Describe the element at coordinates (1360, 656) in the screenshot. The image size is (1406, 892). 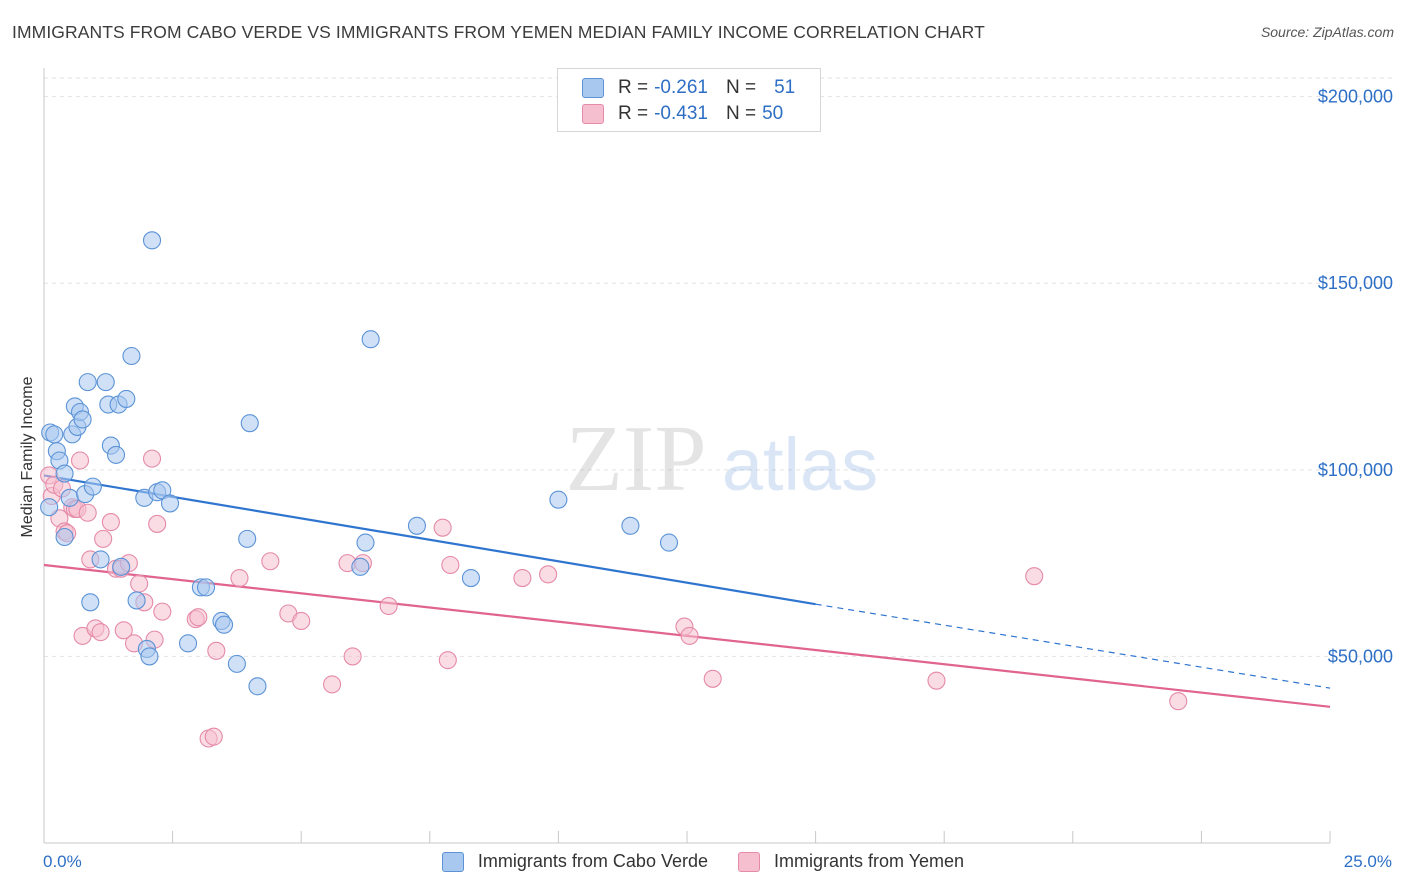
I see `y-tick-label: $50,000` at that location.